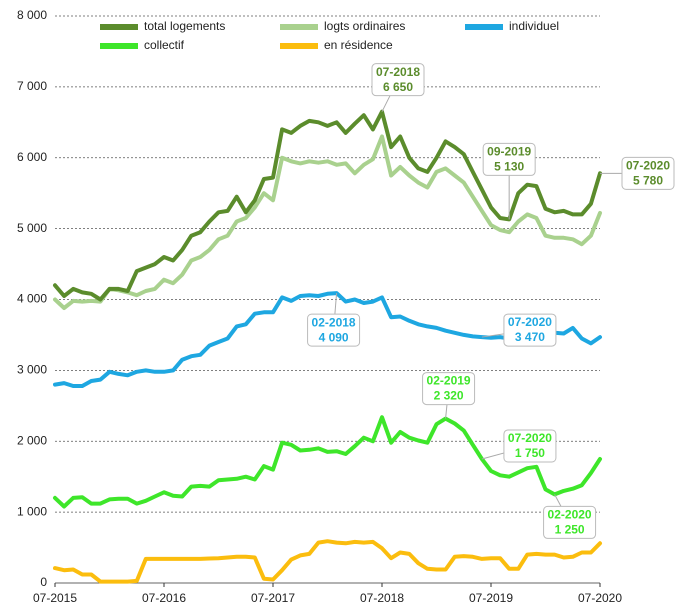 The height and width of the screenshot is (608, 680). What do you see at coordinates (534, 26) in the screenshot?
I see `legend-label: individuel` at bounding box center [534, 26].